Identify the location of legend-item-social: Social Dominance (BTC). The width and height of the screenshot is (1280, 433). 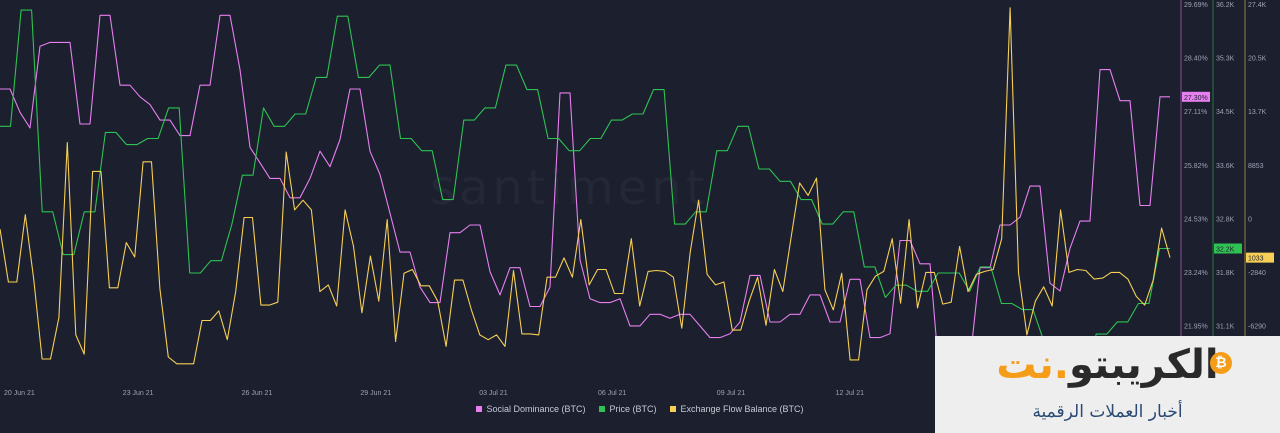
(530, 409).